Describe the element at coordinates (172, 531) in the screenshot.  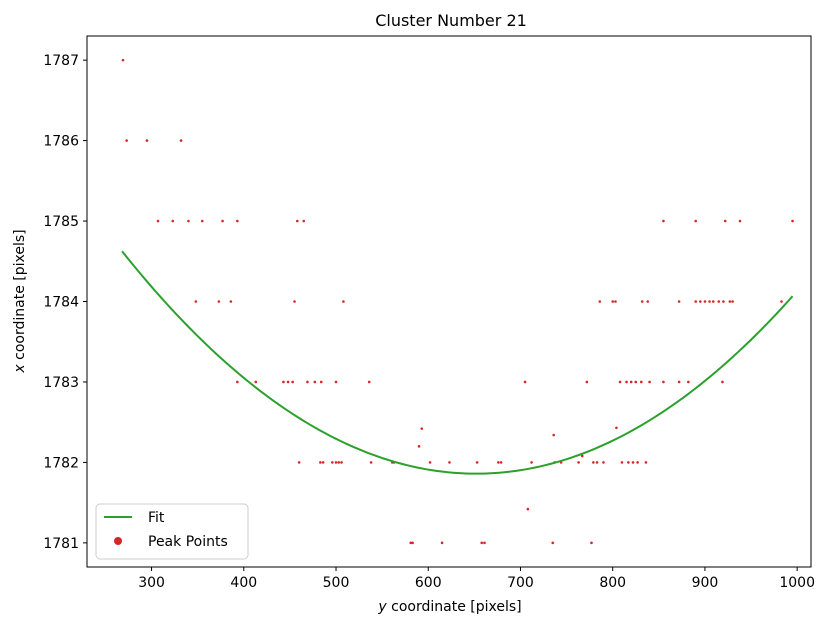
I see `legend: Fit Peak Points` at that location.